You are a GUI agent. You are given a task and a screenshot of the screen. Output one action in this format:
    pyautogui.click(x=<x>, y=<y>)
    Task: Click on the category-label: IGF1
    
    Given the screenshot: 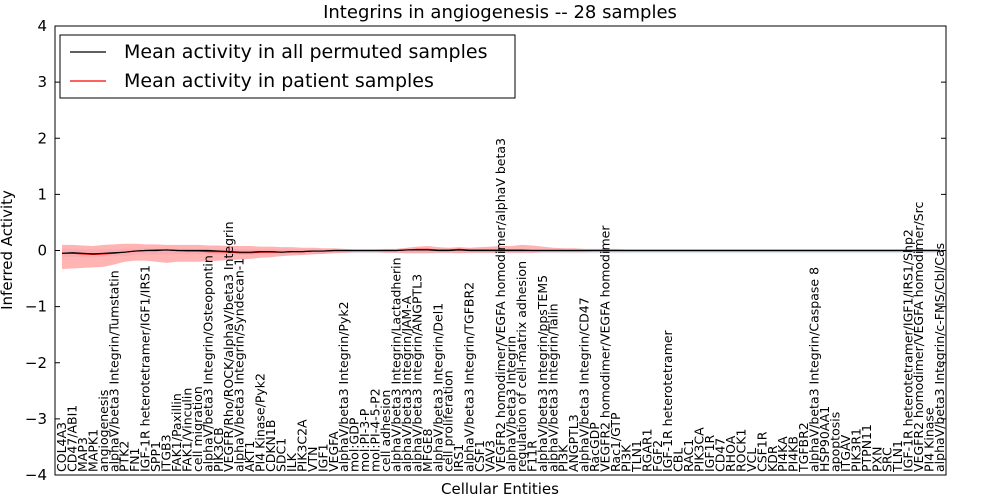 What is the action you would take?
    pyautogui.click(x=322, y=457)
    